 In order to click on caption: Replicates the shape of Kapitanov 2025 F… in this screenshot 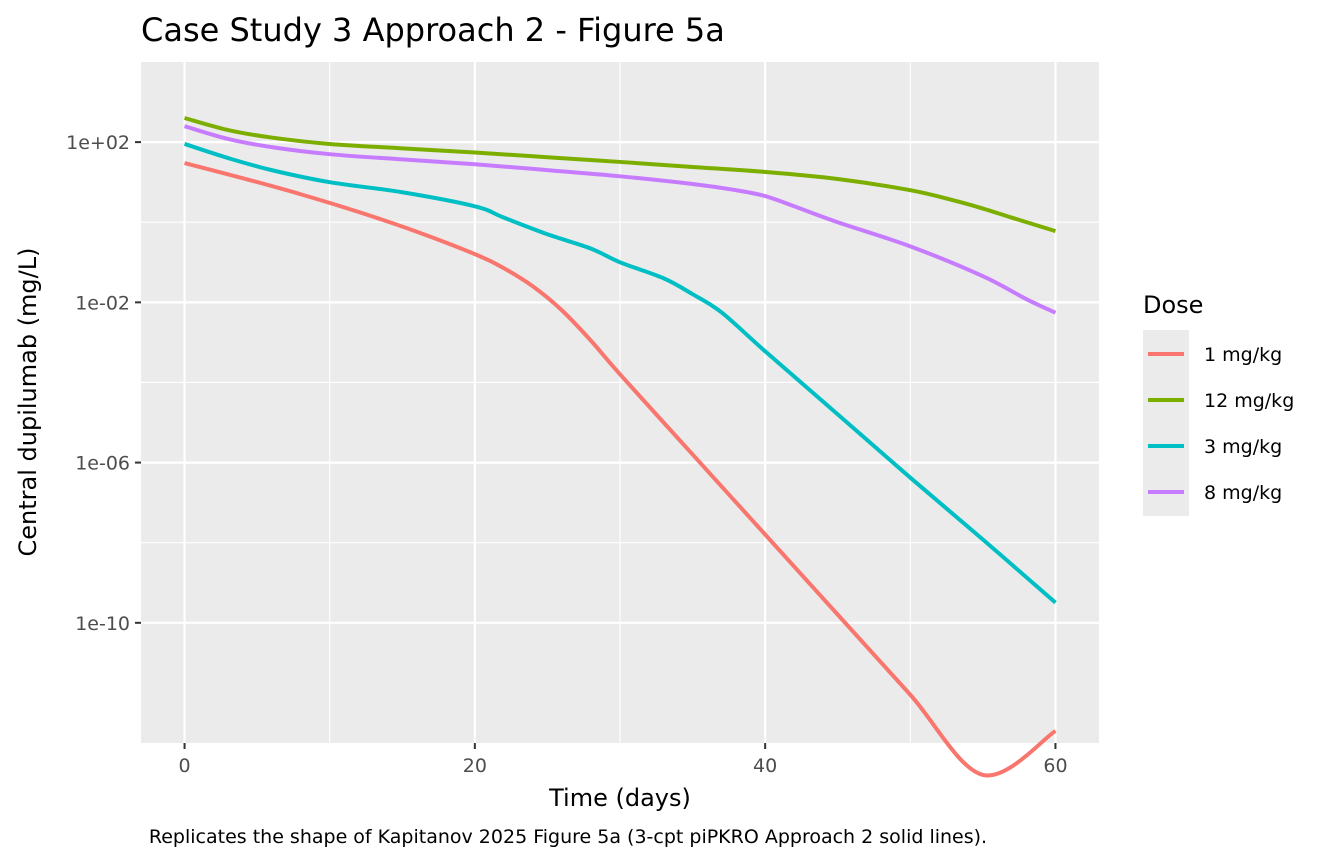, I will do `click(568, 837)`.